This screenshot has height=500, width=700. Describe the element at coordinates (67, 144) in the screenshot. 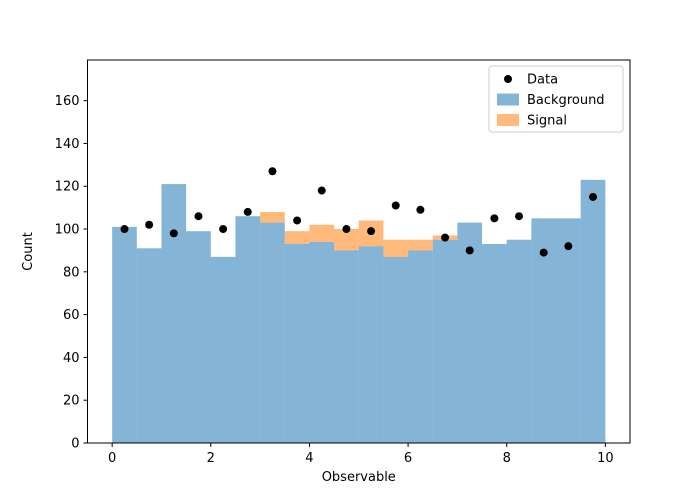

I see `y-tick-label: 140` at that location.